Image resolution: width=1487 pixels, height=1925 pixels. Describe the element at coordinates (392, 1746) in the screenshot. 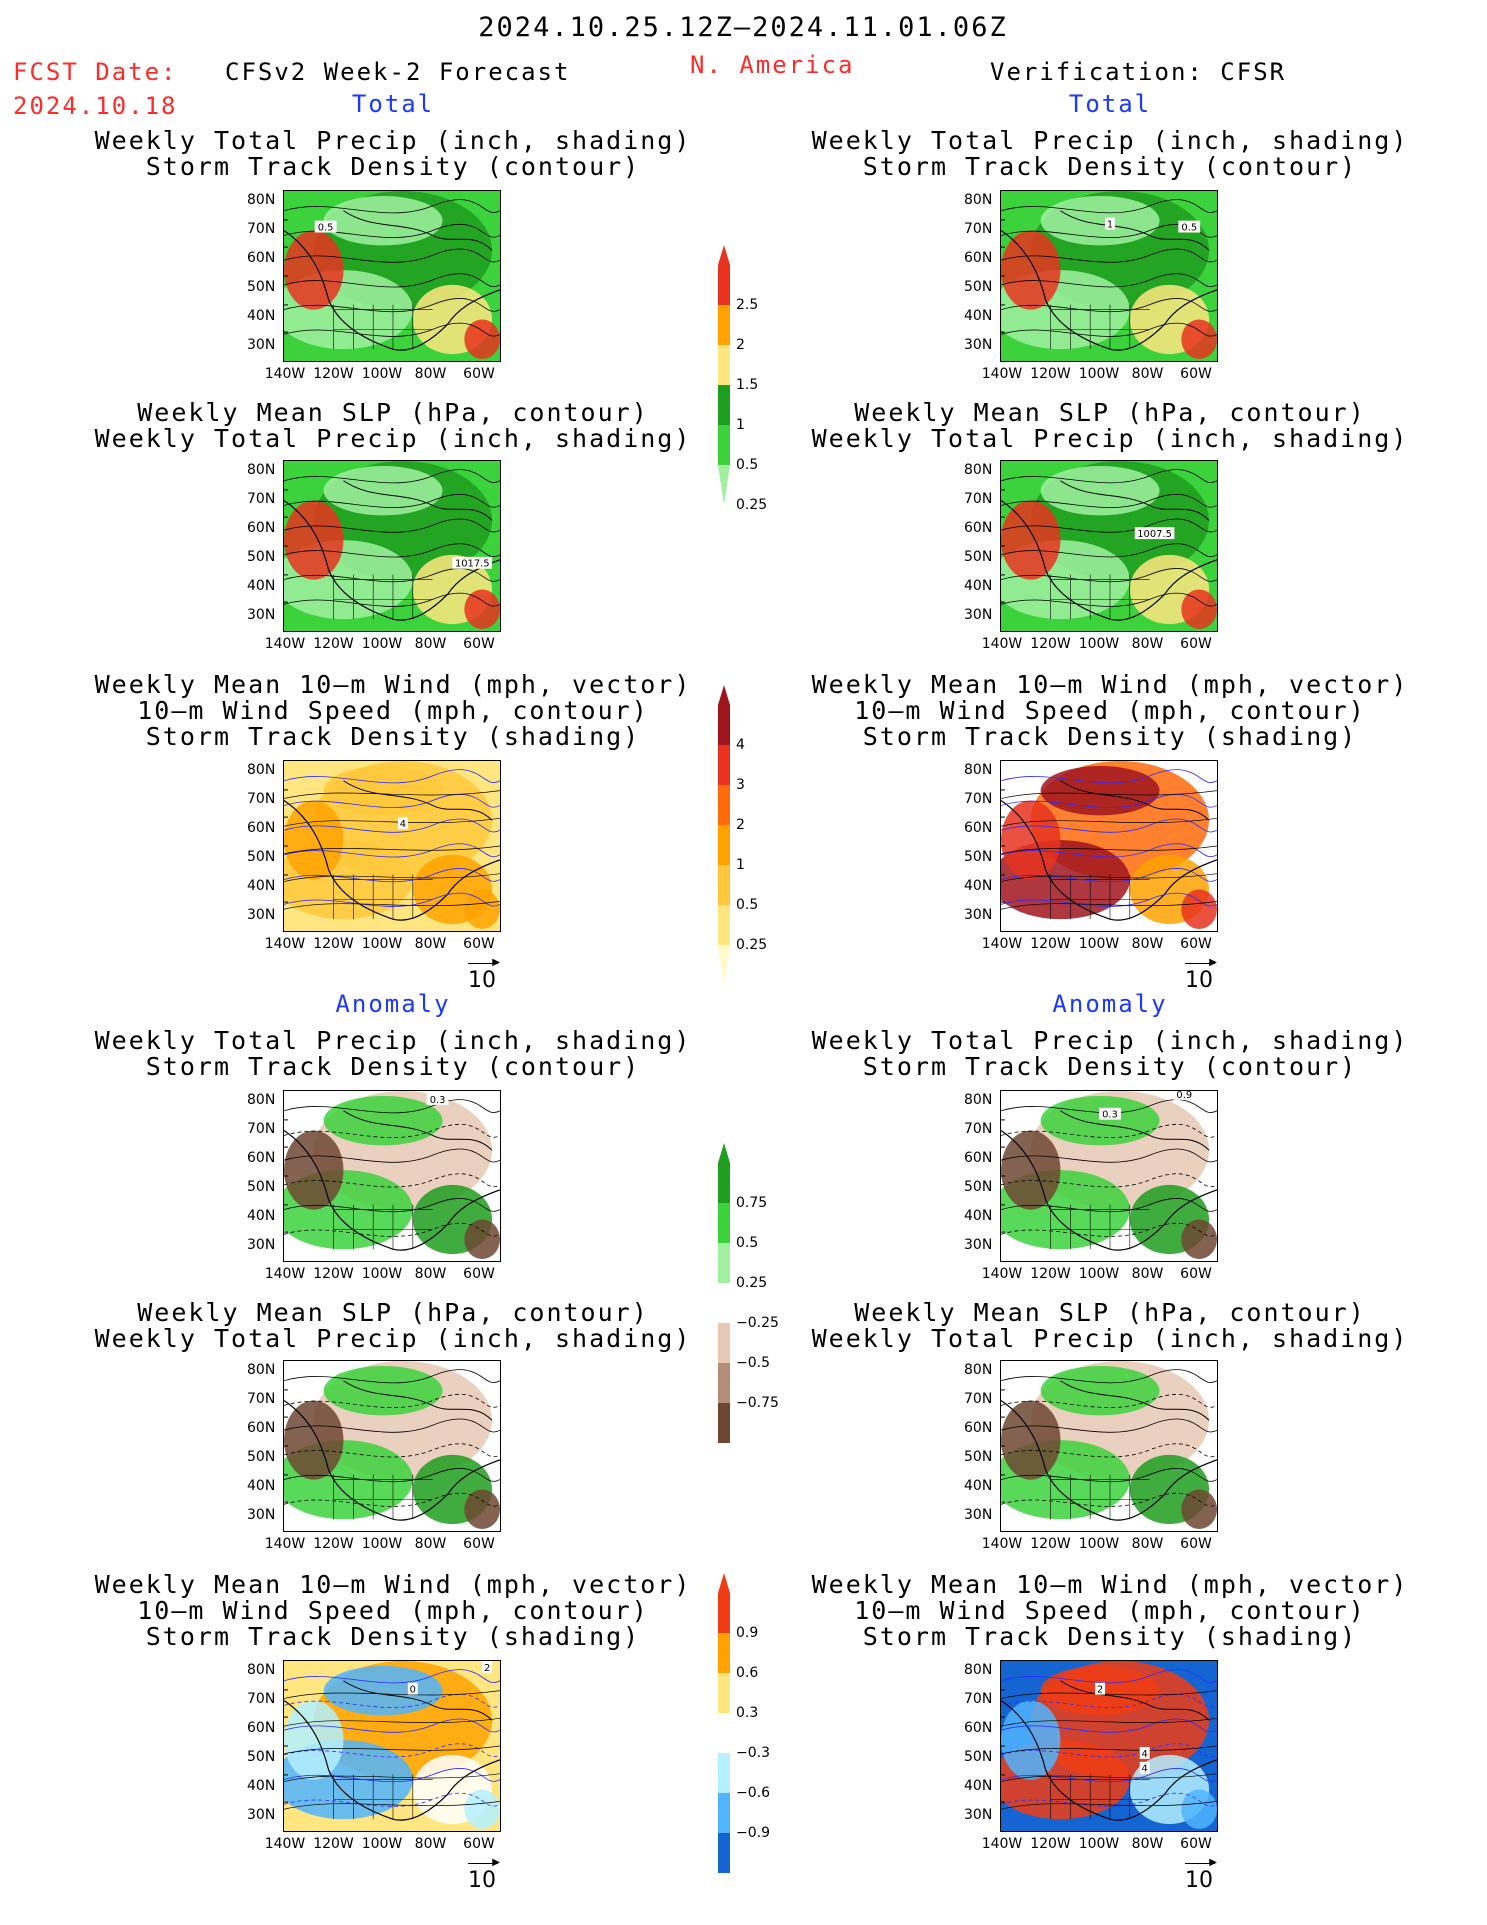

I see `map-svg: 20` at that location.